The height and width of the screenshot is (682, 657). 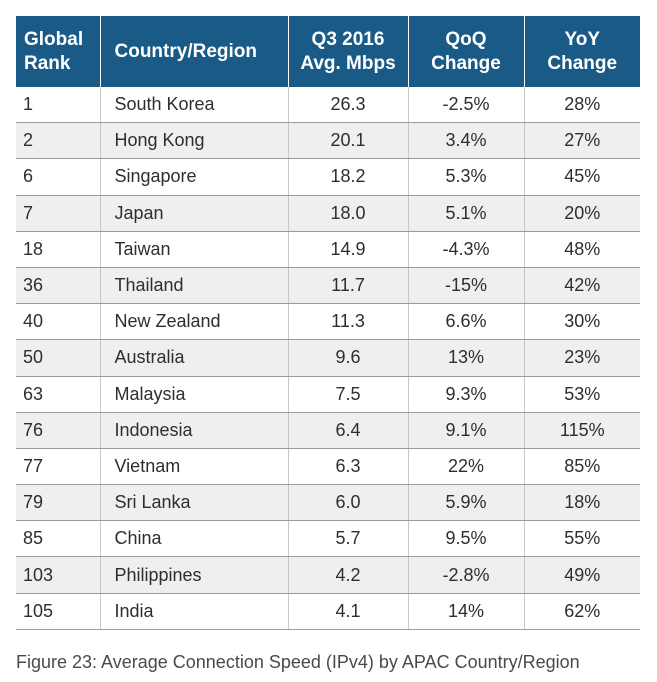 I want to click on cell-rank: 40, so click(x=58, y=322).